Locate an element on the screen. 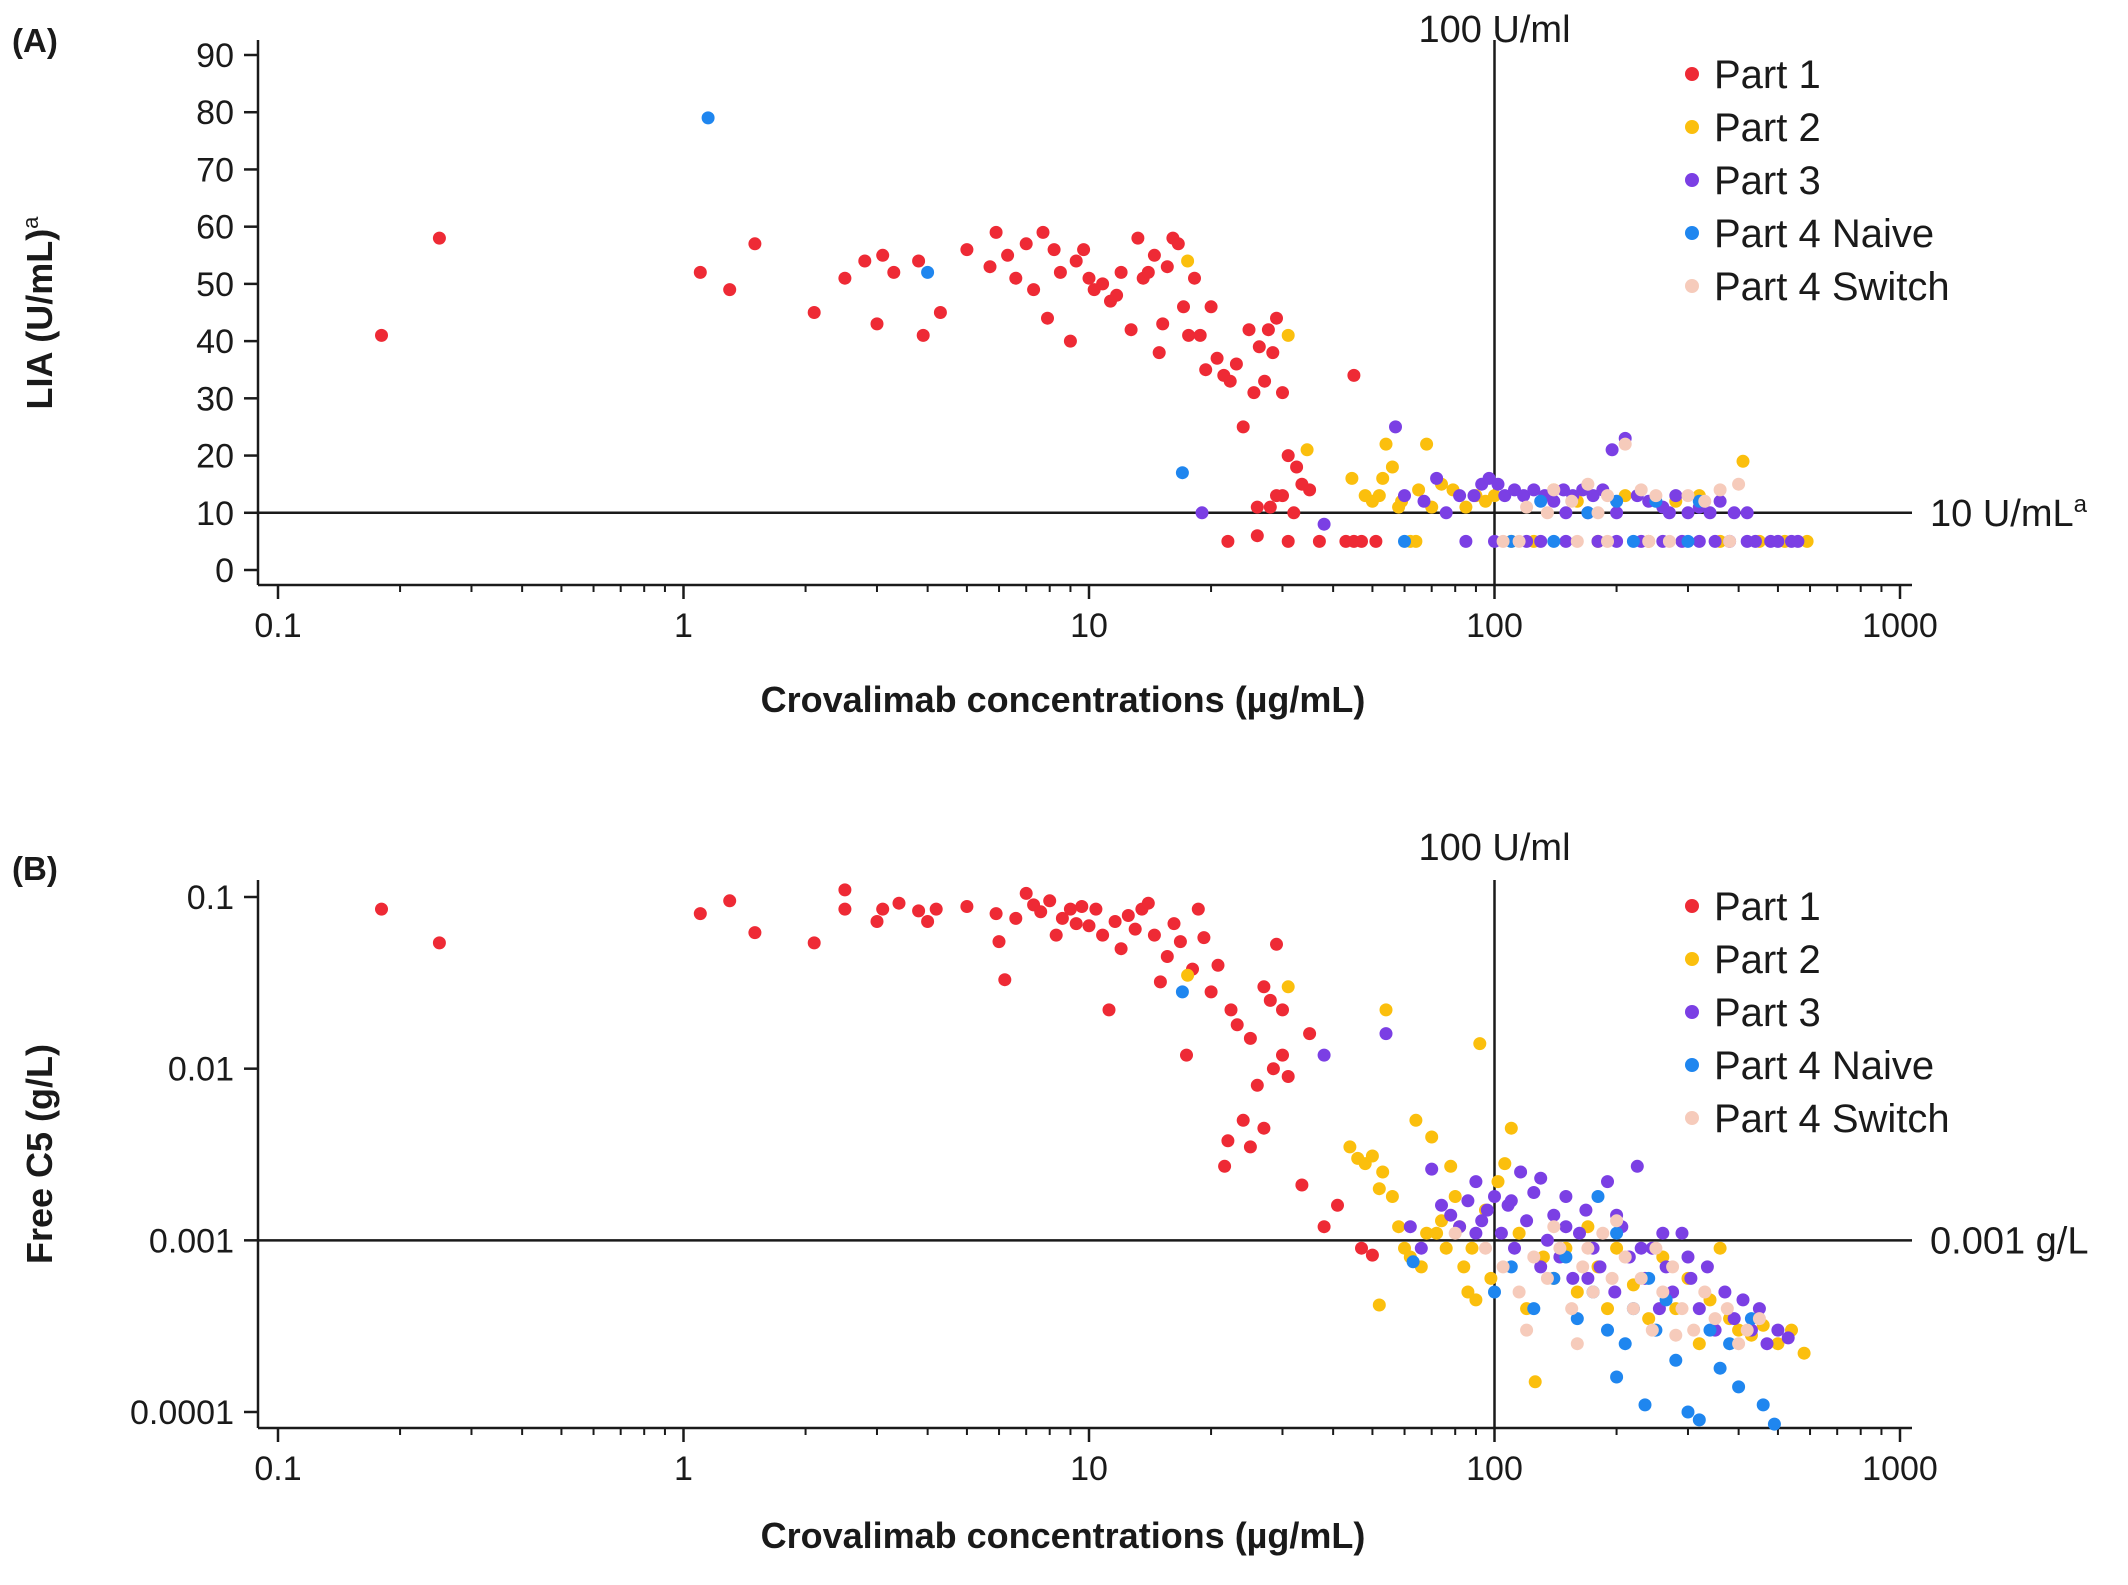 This screenshot has height=1585, width=2128. x-tick-label: 1 is located at coordinates (683, 1469).